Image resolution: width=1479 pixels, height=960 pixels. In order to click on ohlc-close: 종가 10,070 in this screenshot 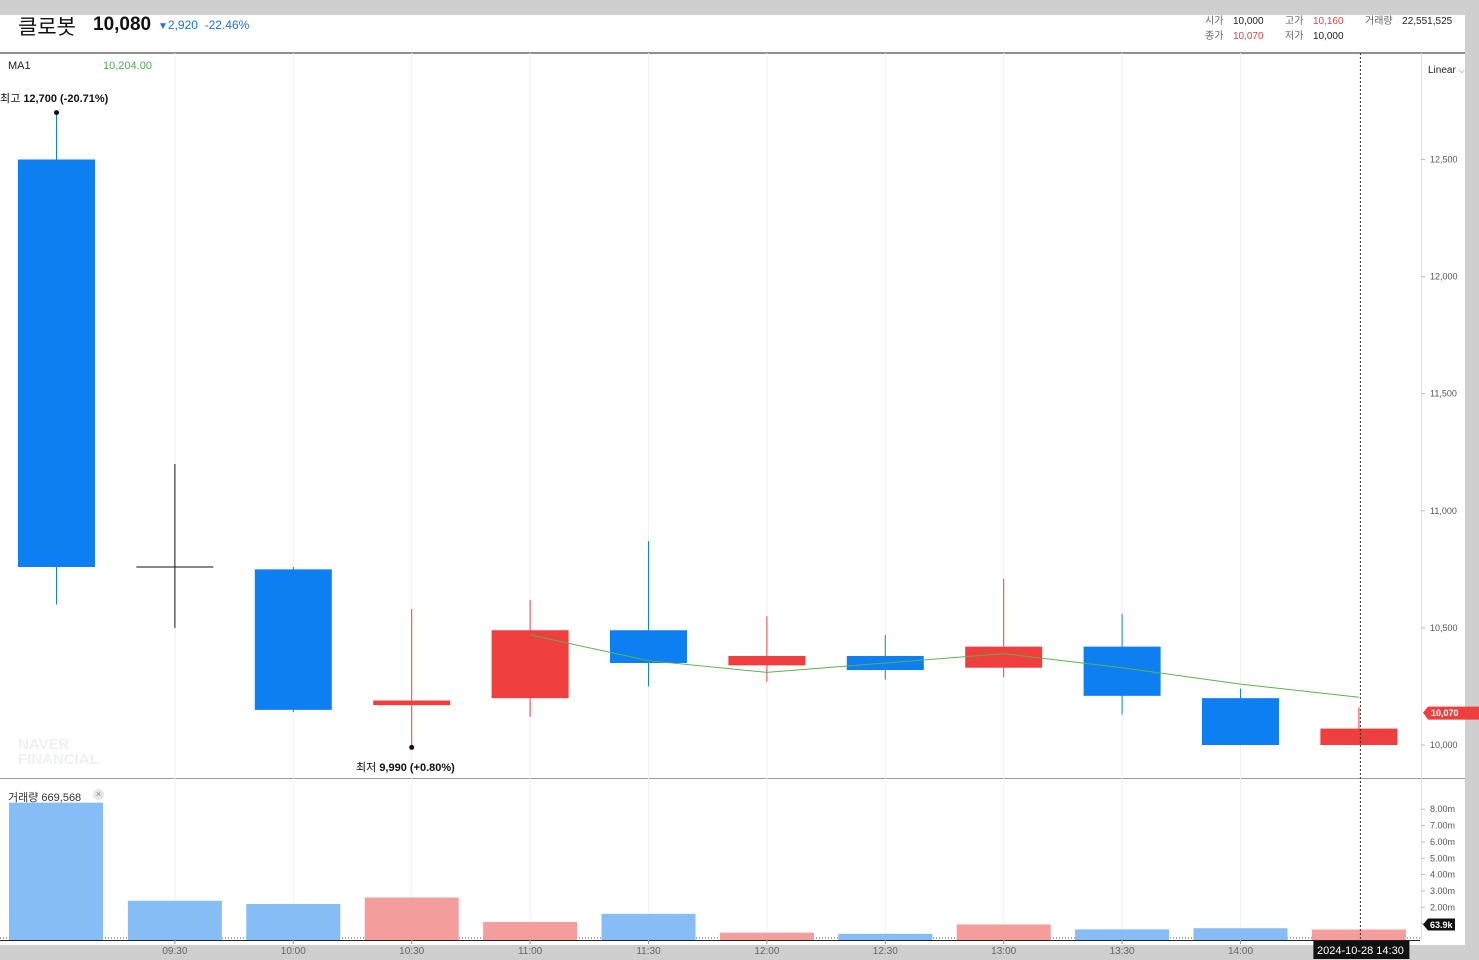, I will do `click(1234, 34)`.